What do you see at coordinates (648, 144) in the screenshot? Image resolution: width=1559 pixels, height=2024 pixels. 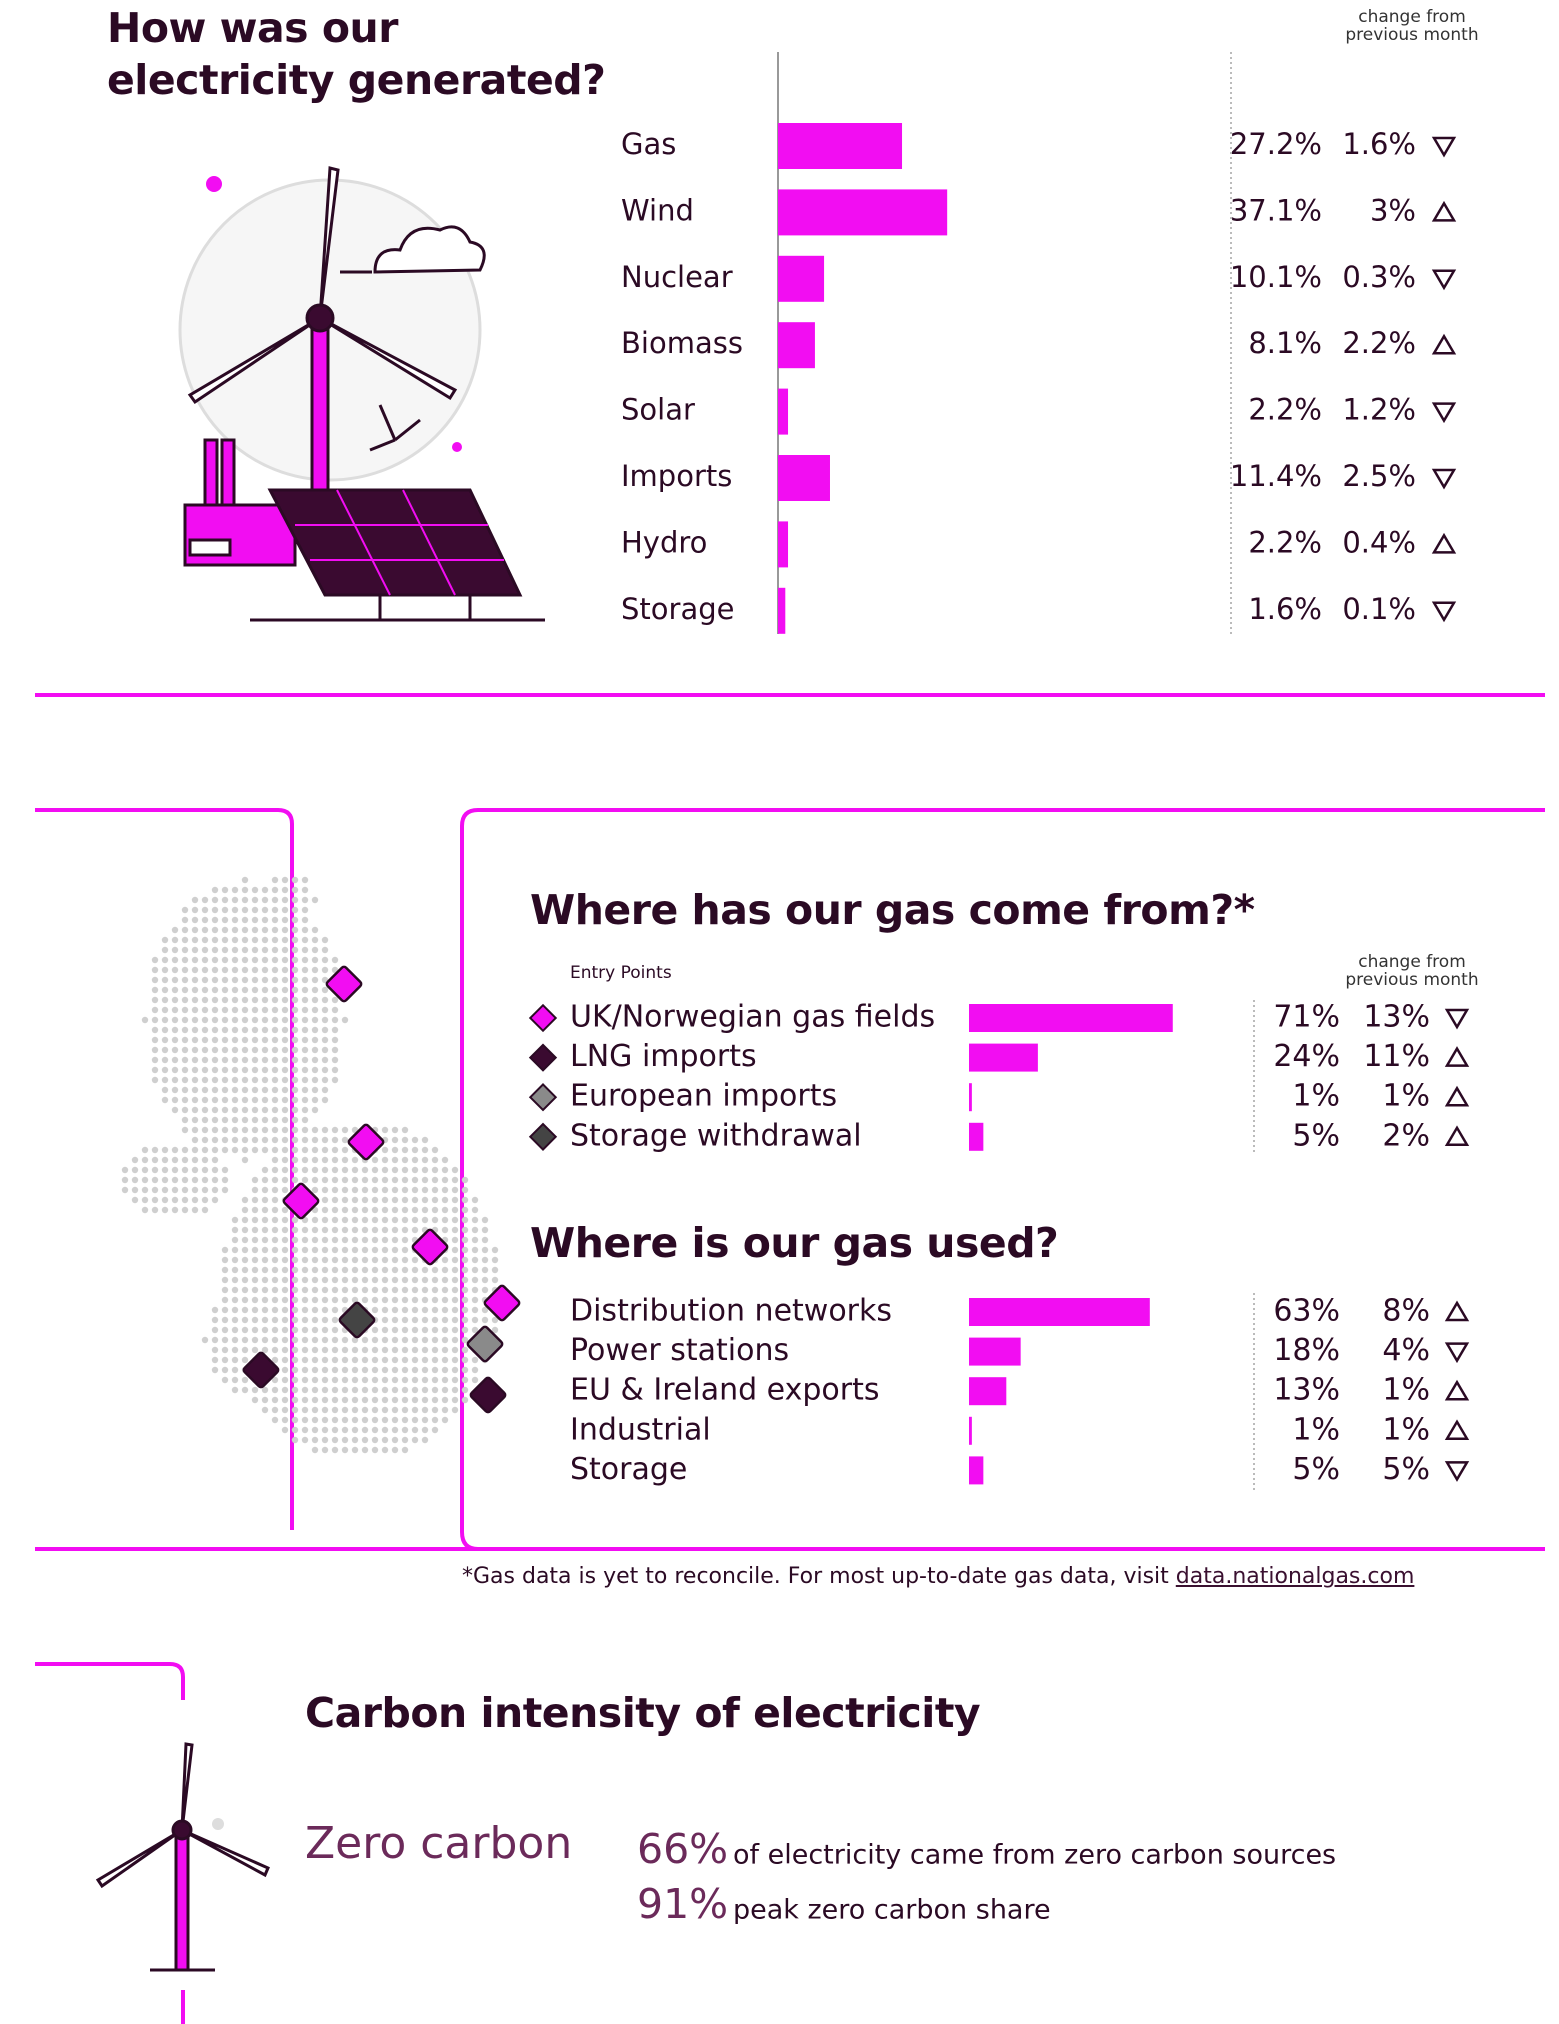 I see `category-label: Gas` at bounding box center [648, 144].